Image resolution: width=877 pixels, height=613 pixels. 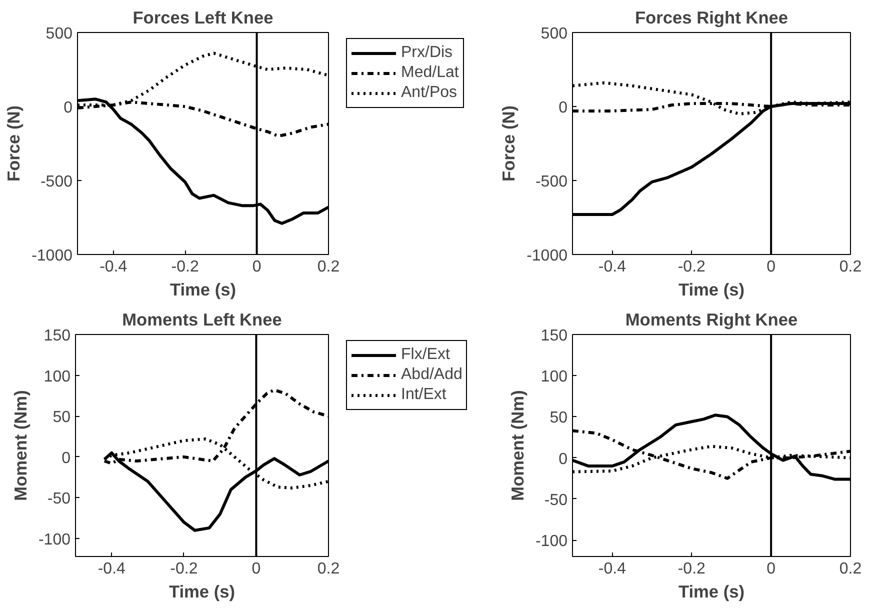 I want to click on legend-label: Prx/Dis, so click(x=427, y=53).